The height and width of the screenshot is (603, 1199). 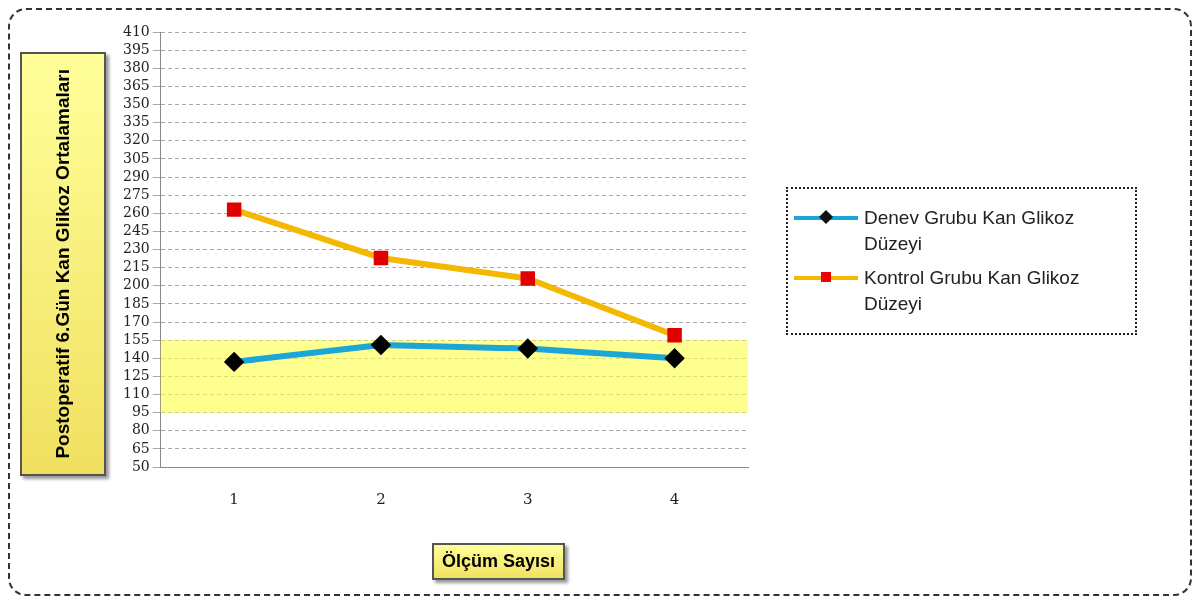 I want to click on y-tick-label: 395, so click(x=136, y=48).